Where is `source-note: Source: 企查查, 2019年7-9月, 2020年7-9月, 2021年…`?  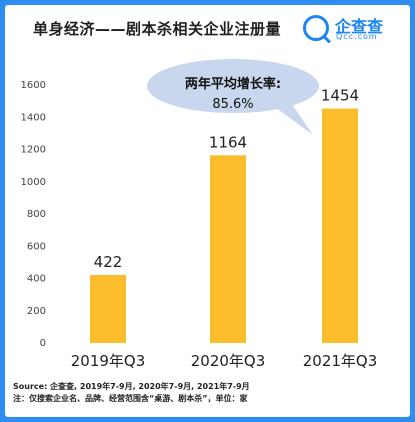 source-note: Source: 企查查, 2019年7-9月, 2020年7-9月, 2021年… is located at coordinates (131, 386).